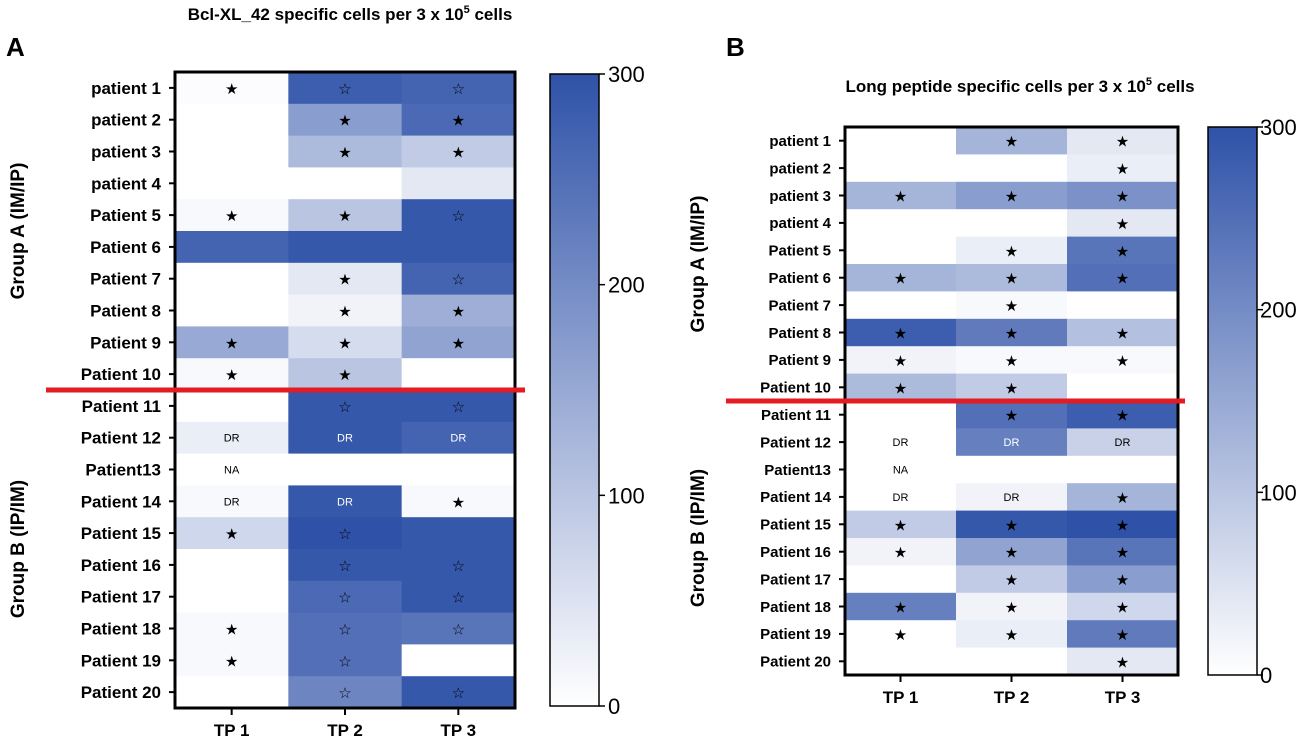 This screenshot has height=745, width=1299. I want to click on colorbar-tick-label: 300, so click(626, 74).